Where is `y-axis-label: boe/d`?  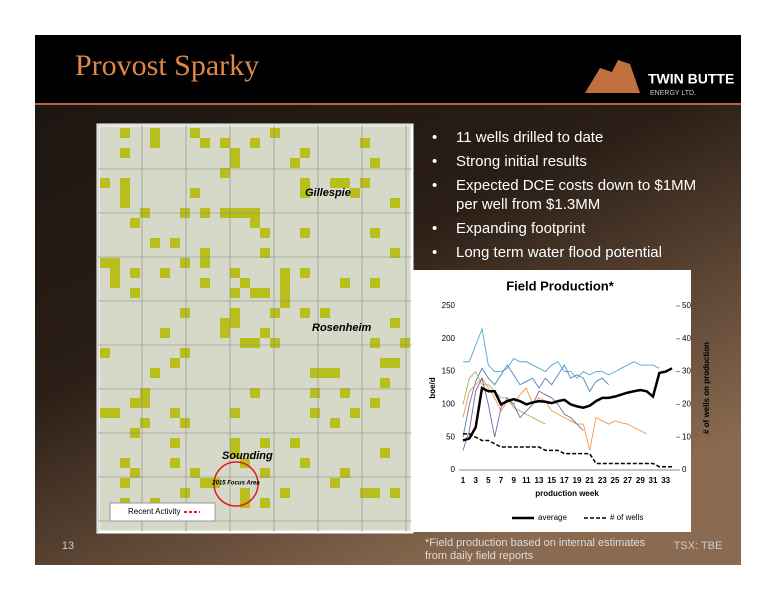
y-axis-label: boe/d is located at coordinates (432, 387).